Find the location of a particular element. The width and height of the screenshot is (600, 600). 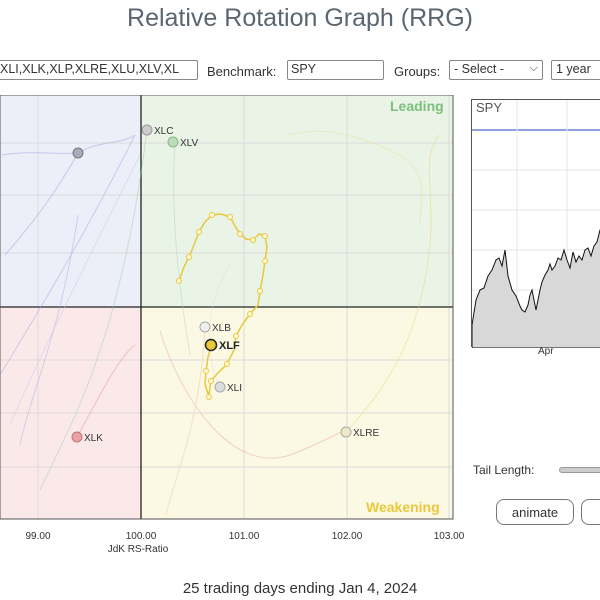

footer-caption: 25 trading days ending Jan 4, 2024 is located at coordinates (300, 588).